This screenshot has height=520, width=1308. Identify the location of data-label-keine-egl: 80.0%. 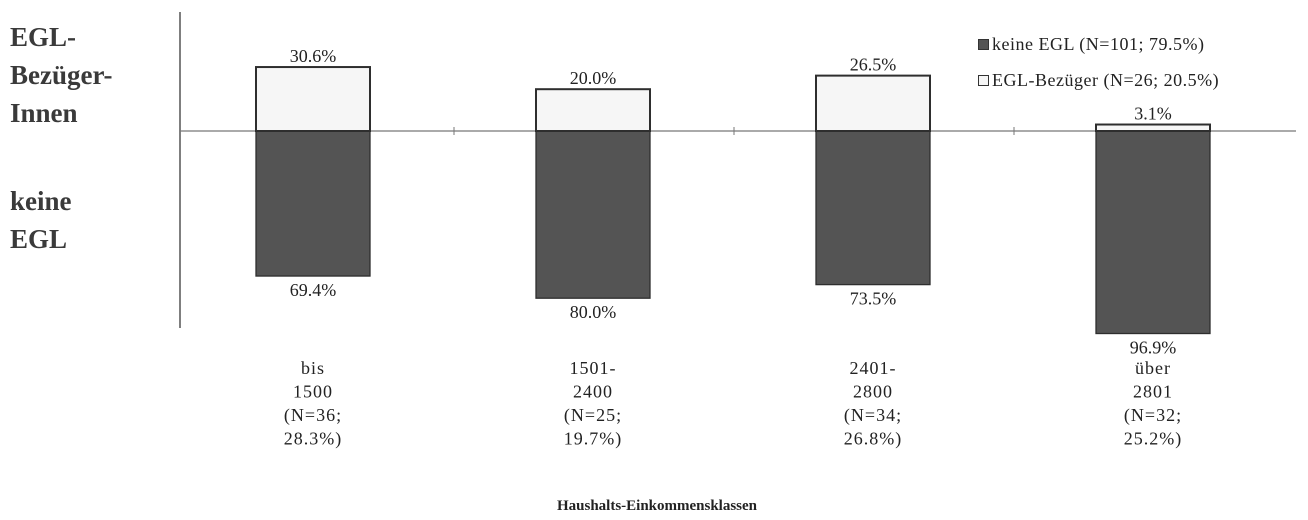
(593, 312).